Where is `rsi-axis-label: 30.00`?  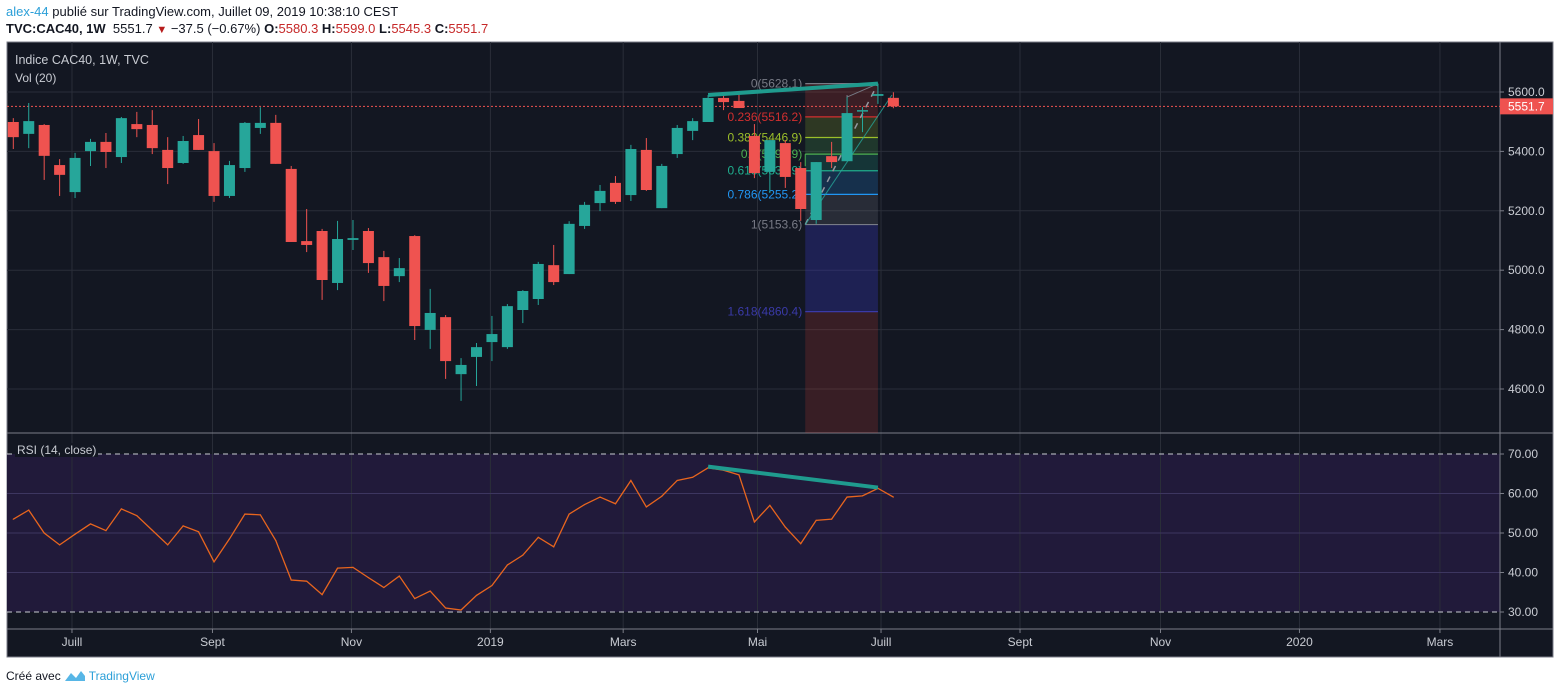 rsi-axis-label: 30.00 is located at coordinates (1523, 612).